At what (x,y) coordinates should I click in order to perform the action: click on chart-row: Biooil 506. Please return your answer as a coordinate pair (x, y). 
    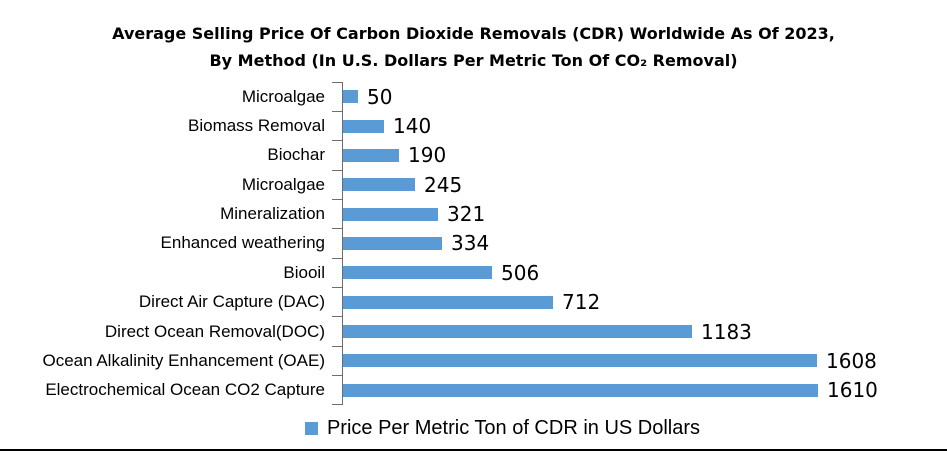
    Looking at the image, I should click on (473, 272).